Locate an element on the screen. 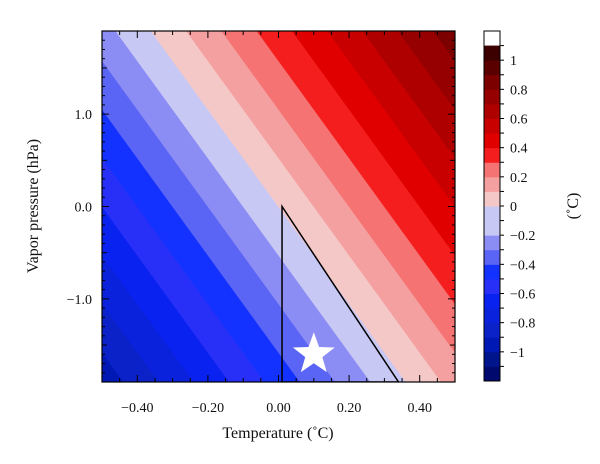  x-tick-label: −0.40 is located at coordinates (137, 408).